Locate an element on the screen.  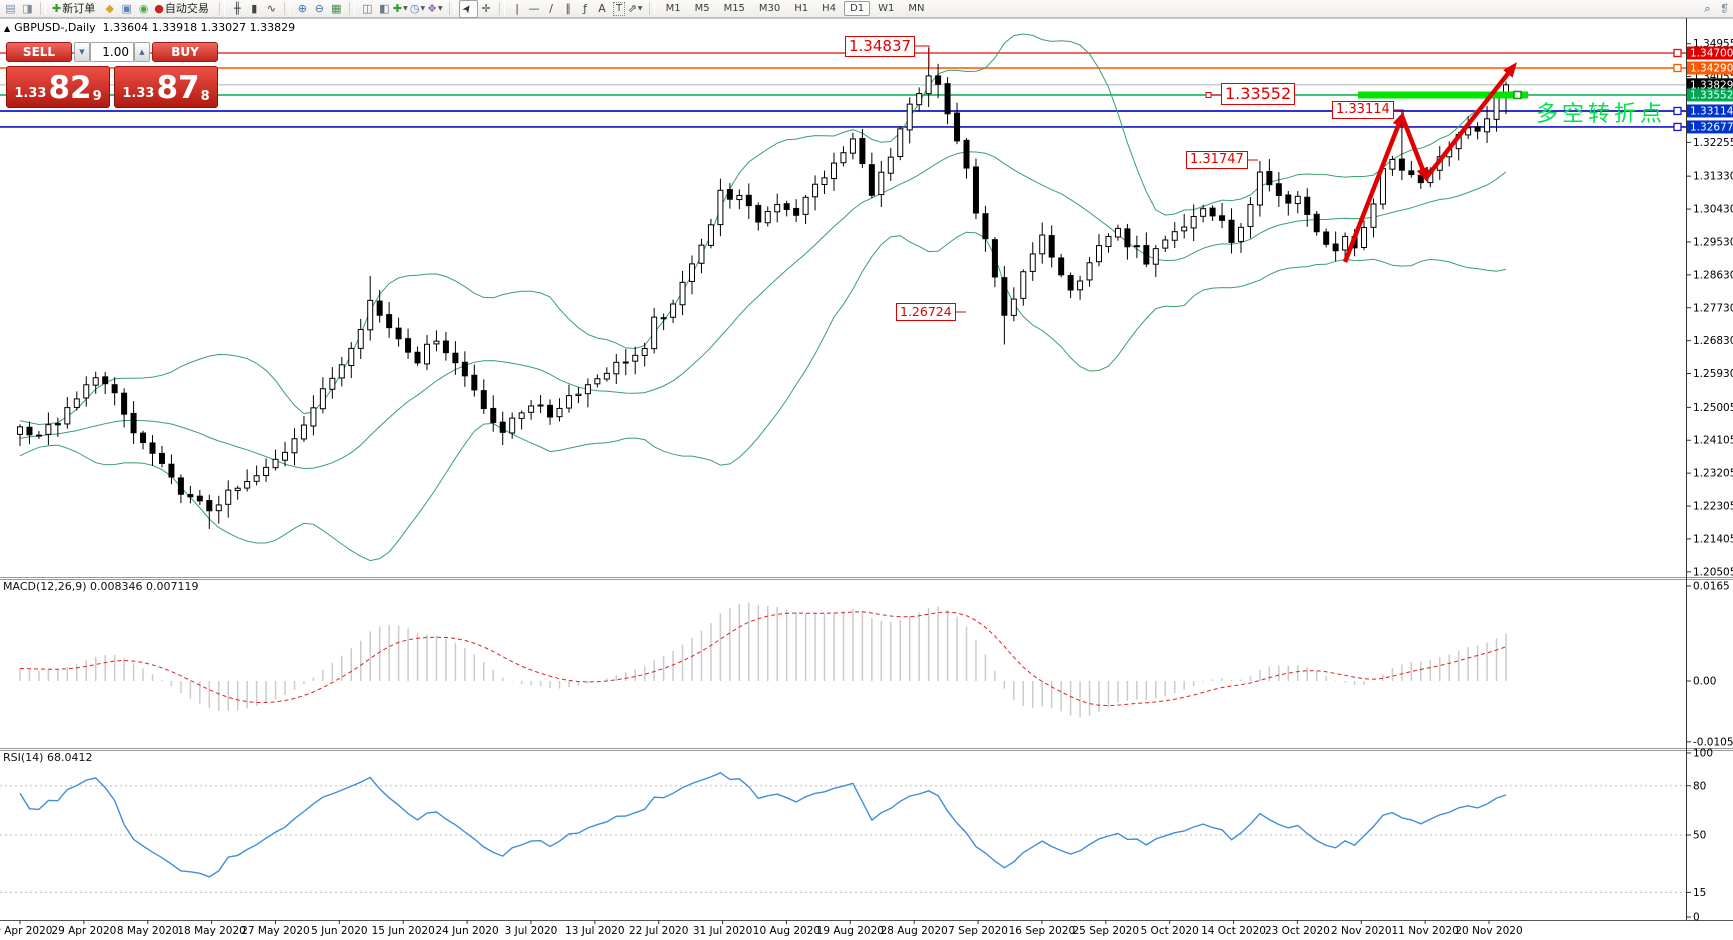
new-order-button-label: 新订单 is located at coordinates (79, 8).